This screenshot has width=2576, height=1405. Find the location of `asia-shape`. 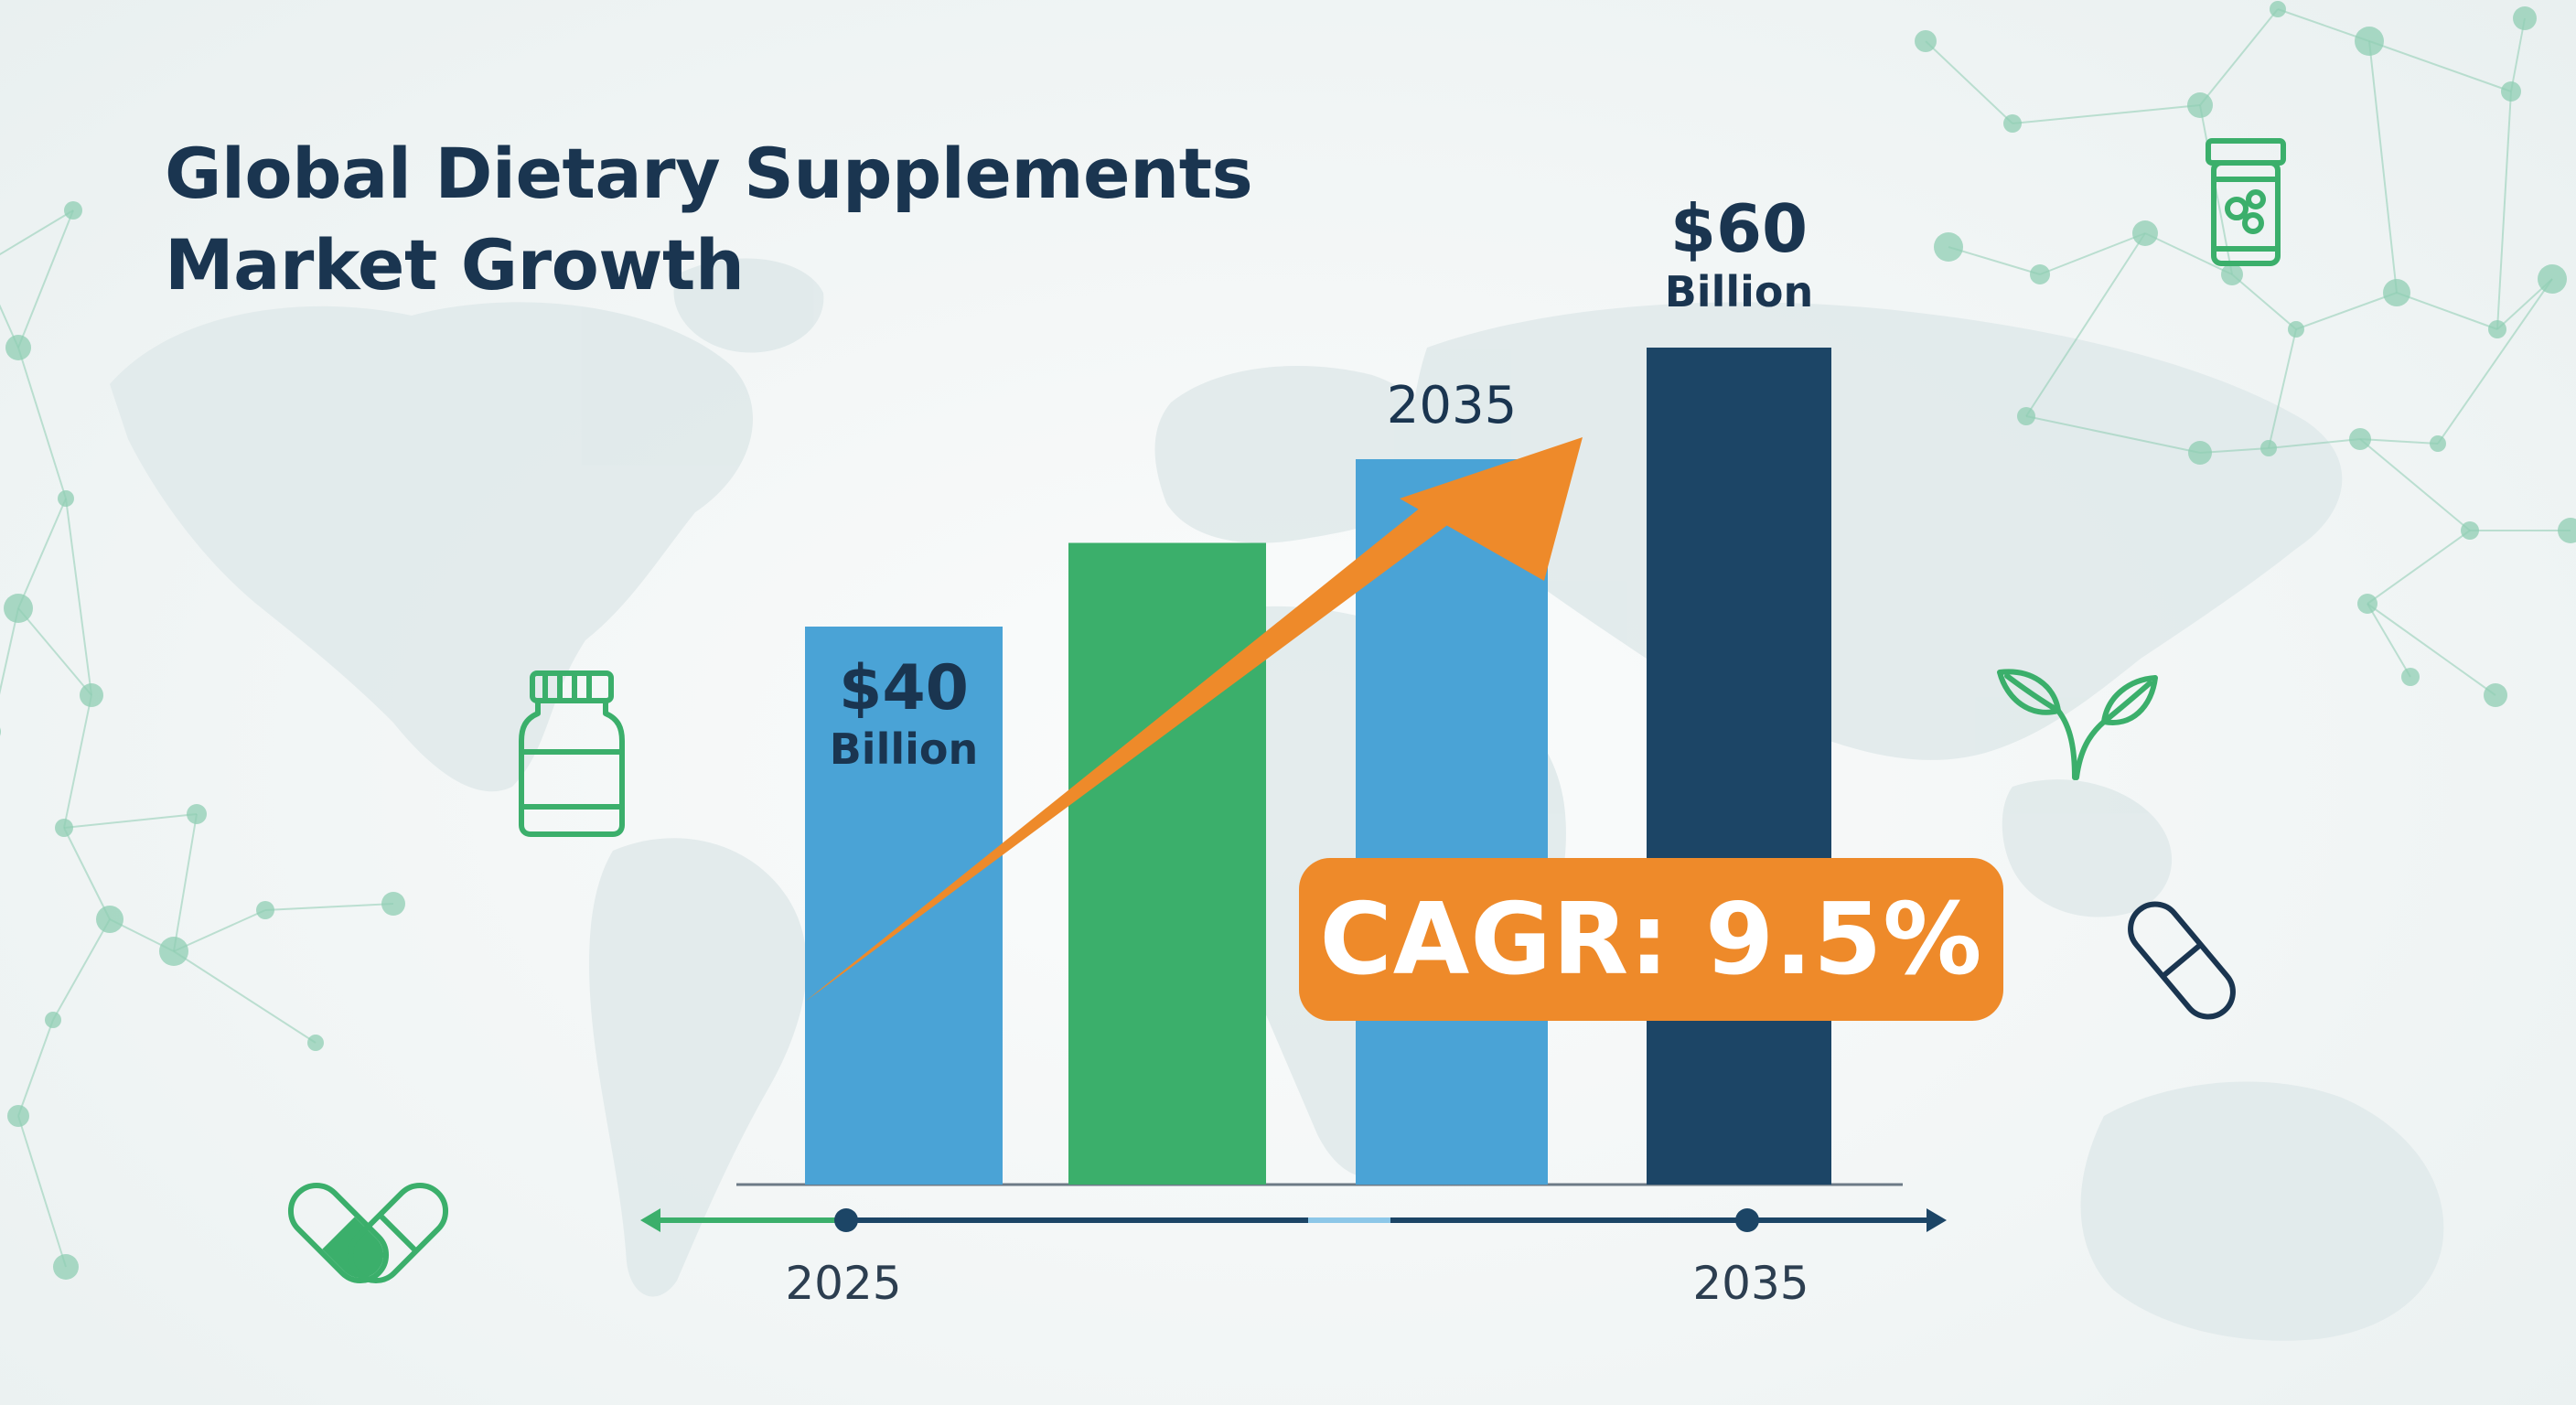

asia-shape is located at coordinates (1877, 531).